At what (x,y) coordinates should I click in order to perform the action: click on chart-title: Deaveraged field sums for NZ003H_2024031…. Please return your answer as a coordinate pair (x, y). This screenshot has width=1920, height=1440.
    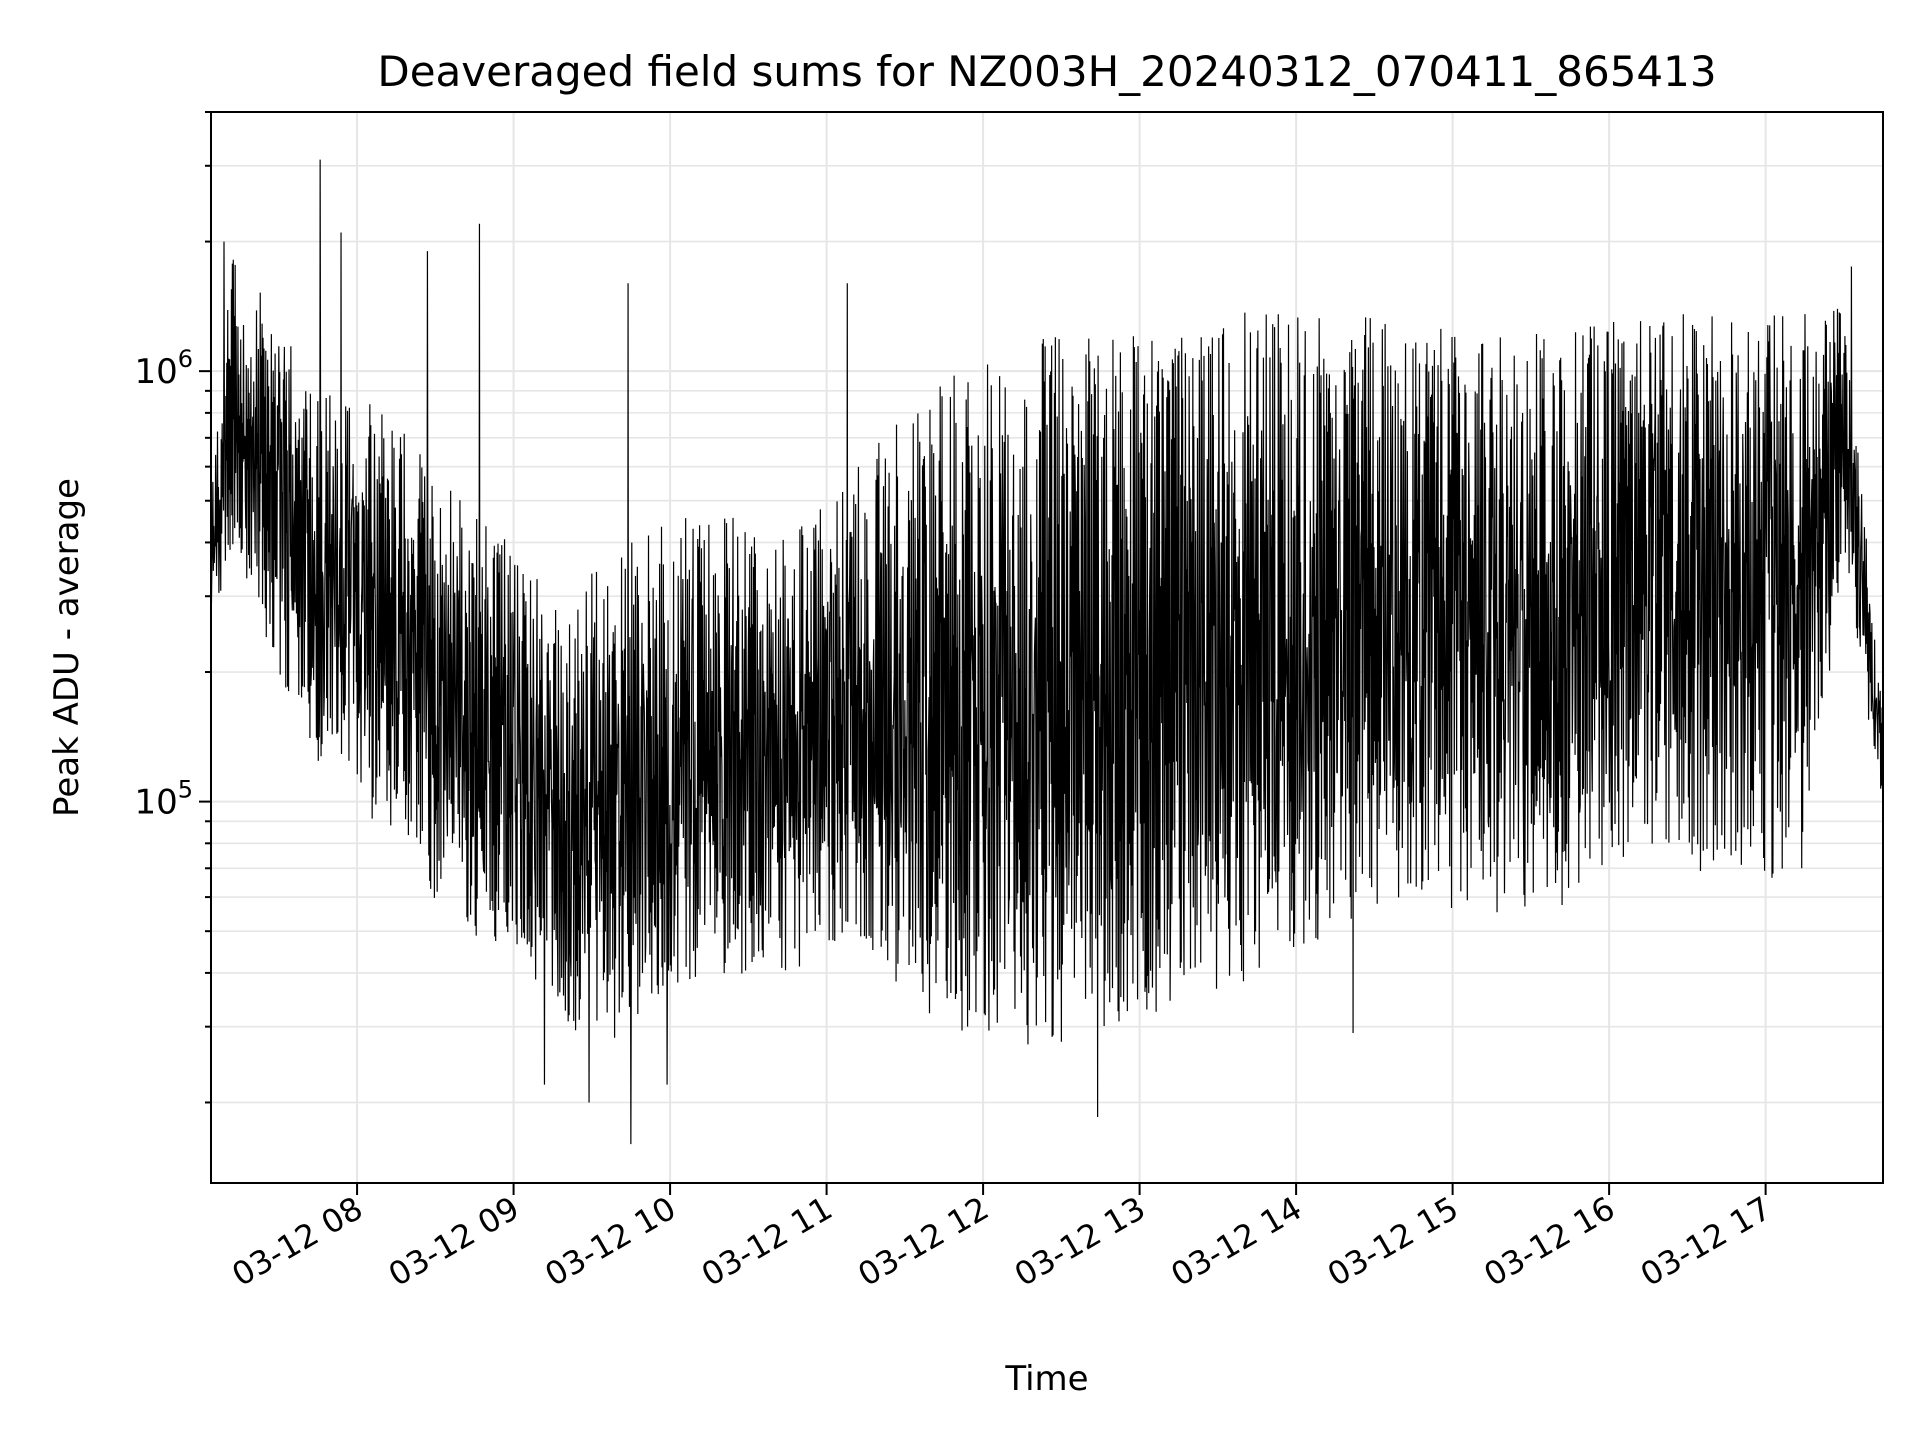
    Looking at the image, I should click on (1046, 71).